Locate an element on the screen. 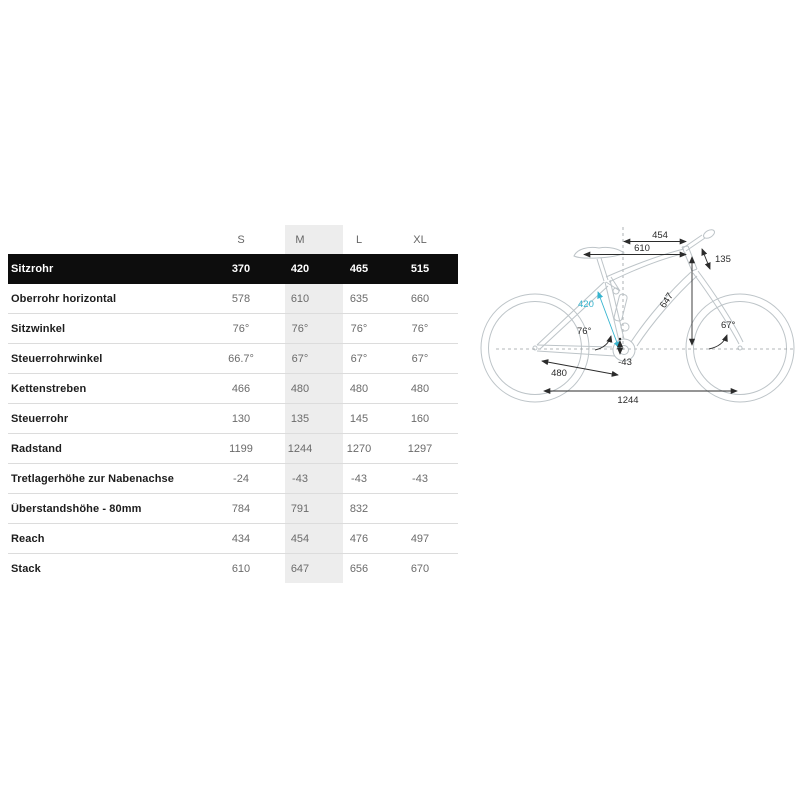 This screenshot has width=800, height=800. row-value: 145 is located at coordinates (359, 418).